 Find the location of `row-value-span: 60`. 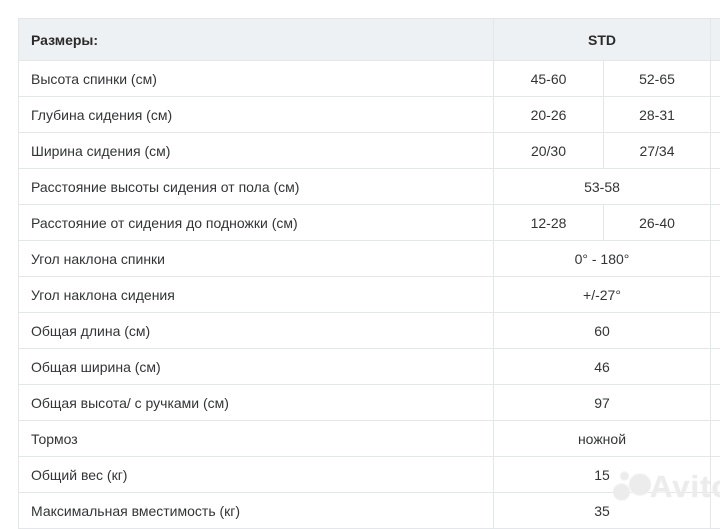

row-value-span: 60 is located at coordinates (602, 331).